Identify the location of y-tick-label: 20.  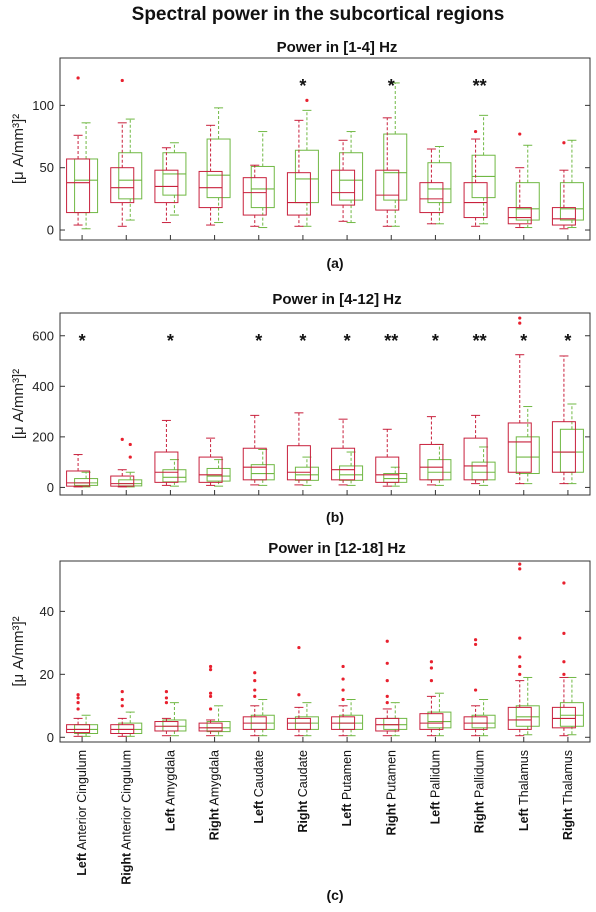
(47, 674).